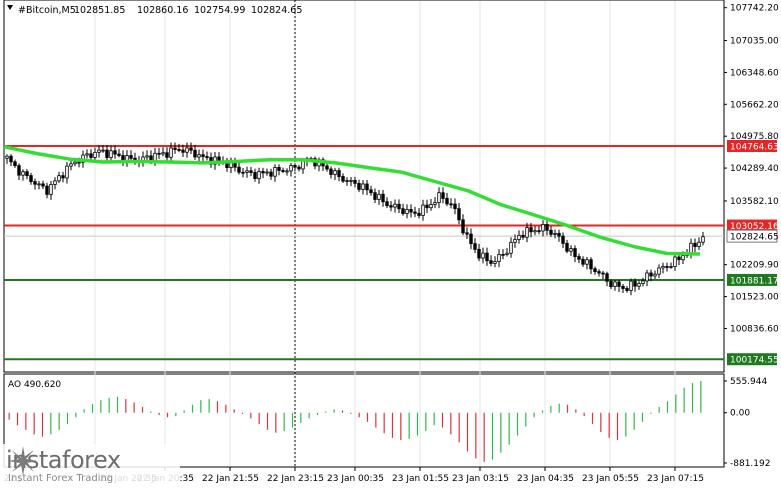  Describe the element at coordinates (162, 10) in the screenshot. I see `header-high: 102860.16` at that location.